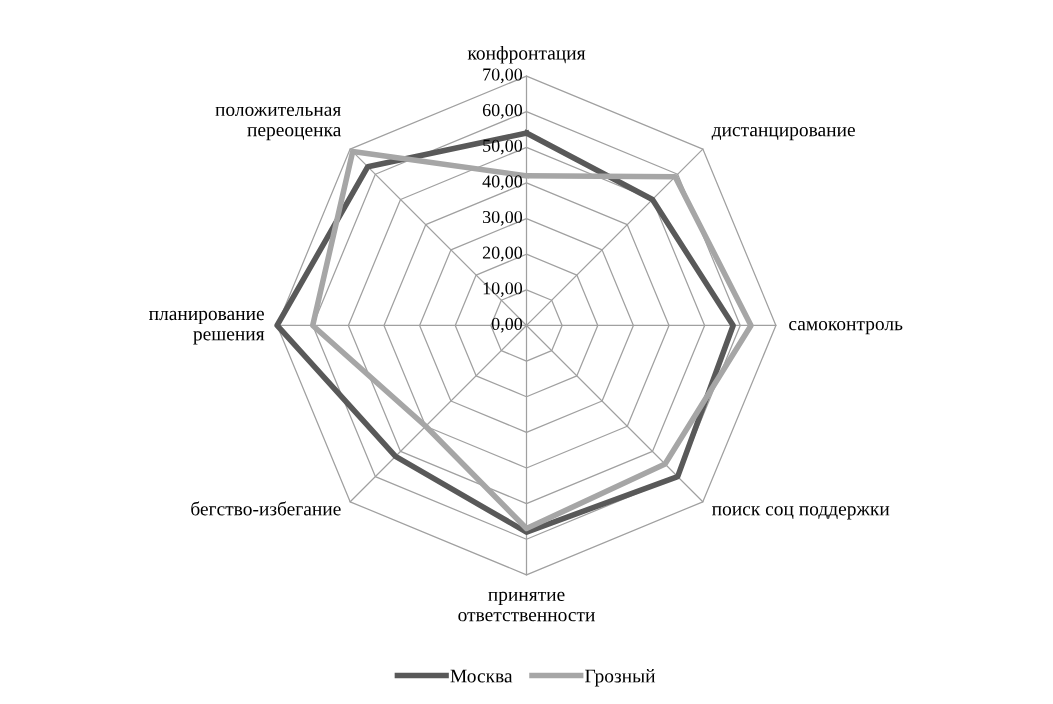 The height and width of the screenshot is (704, 1053). Describe the element at coordinates (278, 123) in the screenshot. I see `spoke-label: положительная переоценка` at that location.